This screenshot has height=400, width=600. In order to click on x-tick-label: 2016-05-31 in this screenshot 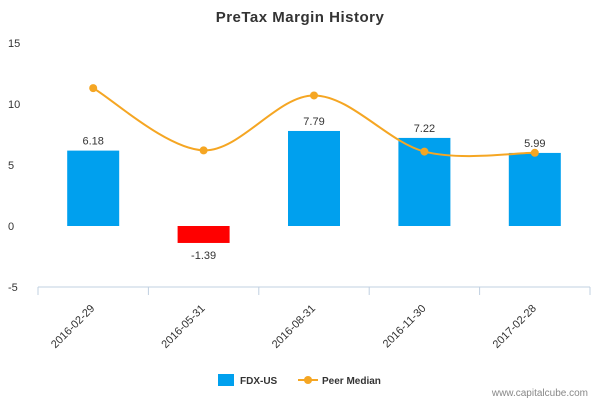, I will do `click(183, 327)`.